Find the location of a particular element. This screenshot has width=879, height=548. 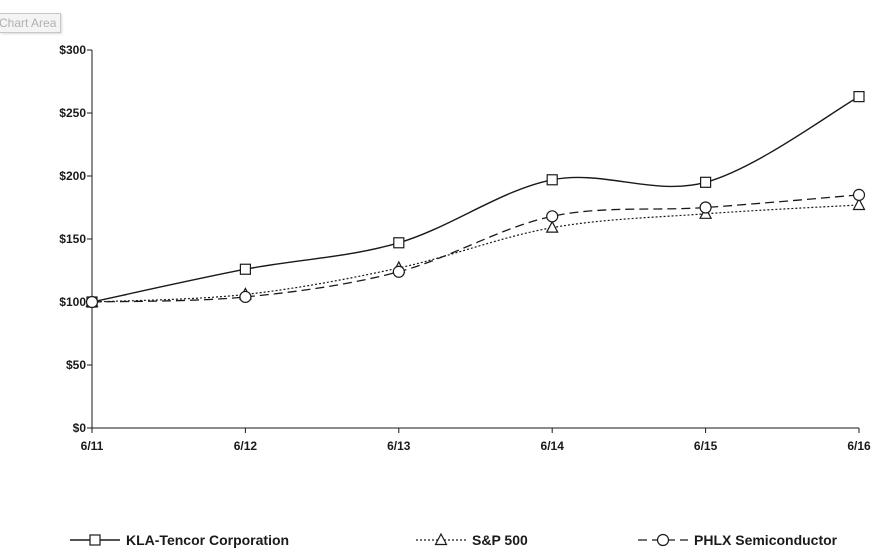

legend-s-p-500-label: S&P 500 is located at coordinates (500, 540).